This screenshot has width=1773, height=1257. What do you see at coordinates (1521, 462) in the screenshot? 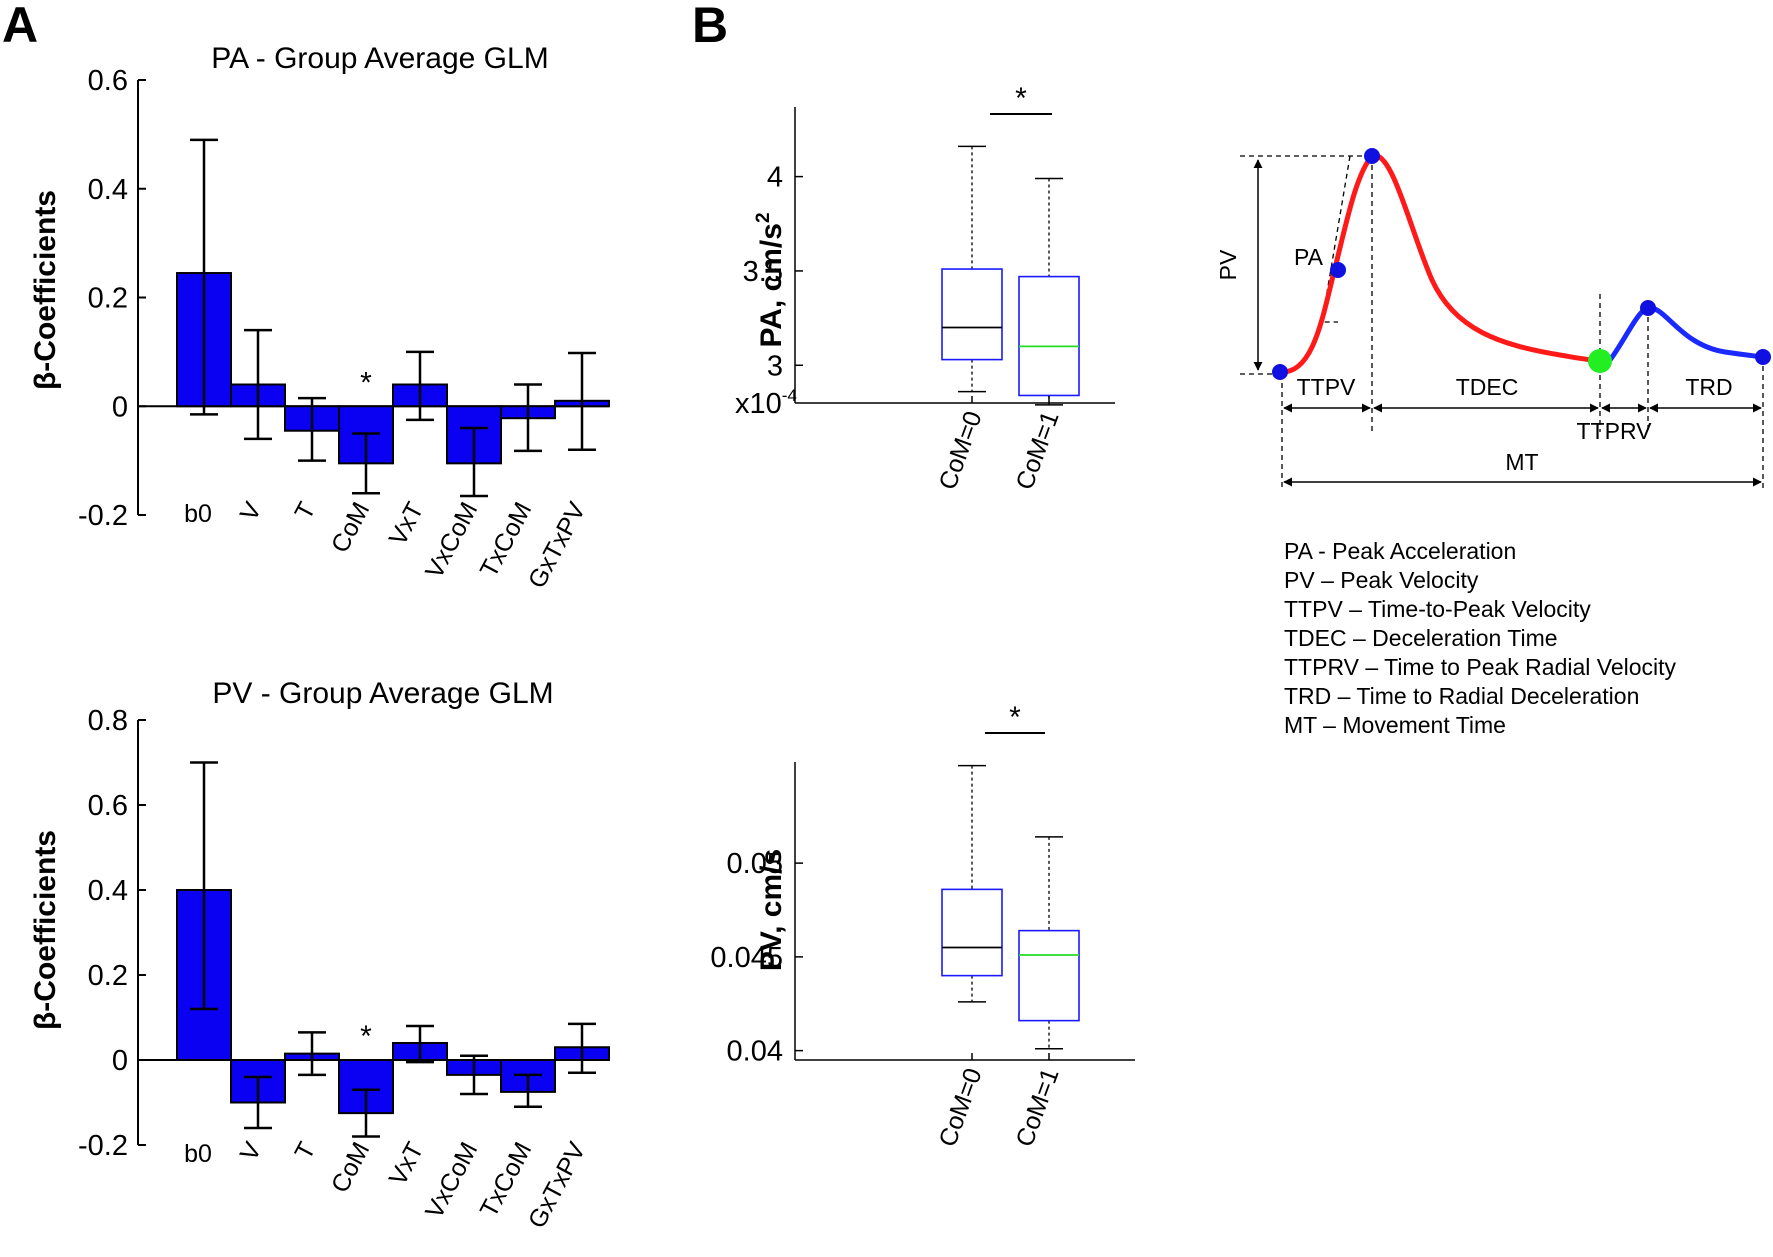
I see `mt-label: MT` at bounding box center [1521, 462].